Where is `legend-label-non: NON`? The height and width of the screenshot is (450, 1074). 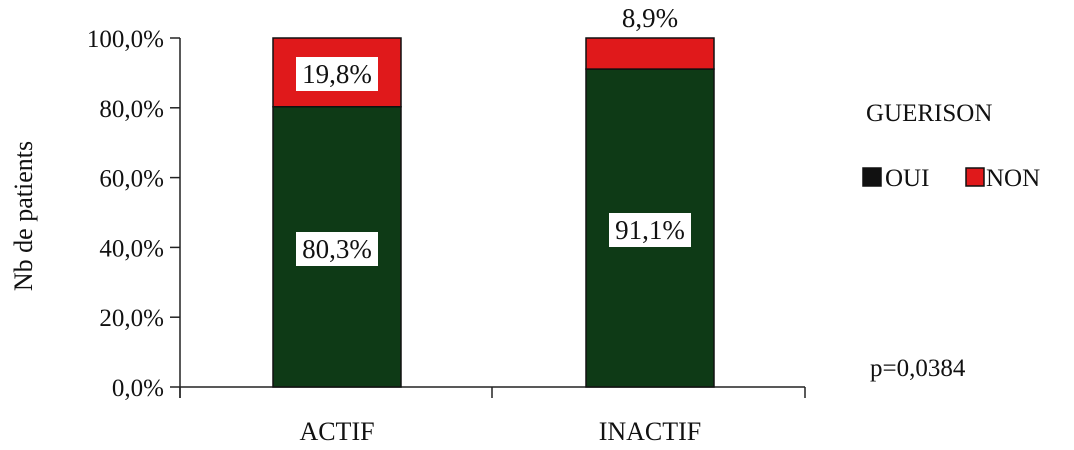
legend-label-non: NON is located at coordinates (1013, 178).